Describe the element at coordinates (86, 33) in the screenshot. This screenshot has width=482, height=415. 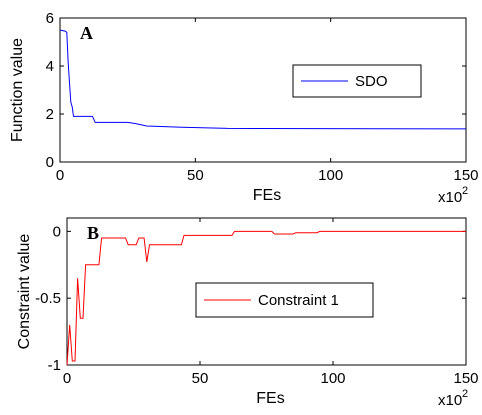
I see `panel-label: A` at that location.